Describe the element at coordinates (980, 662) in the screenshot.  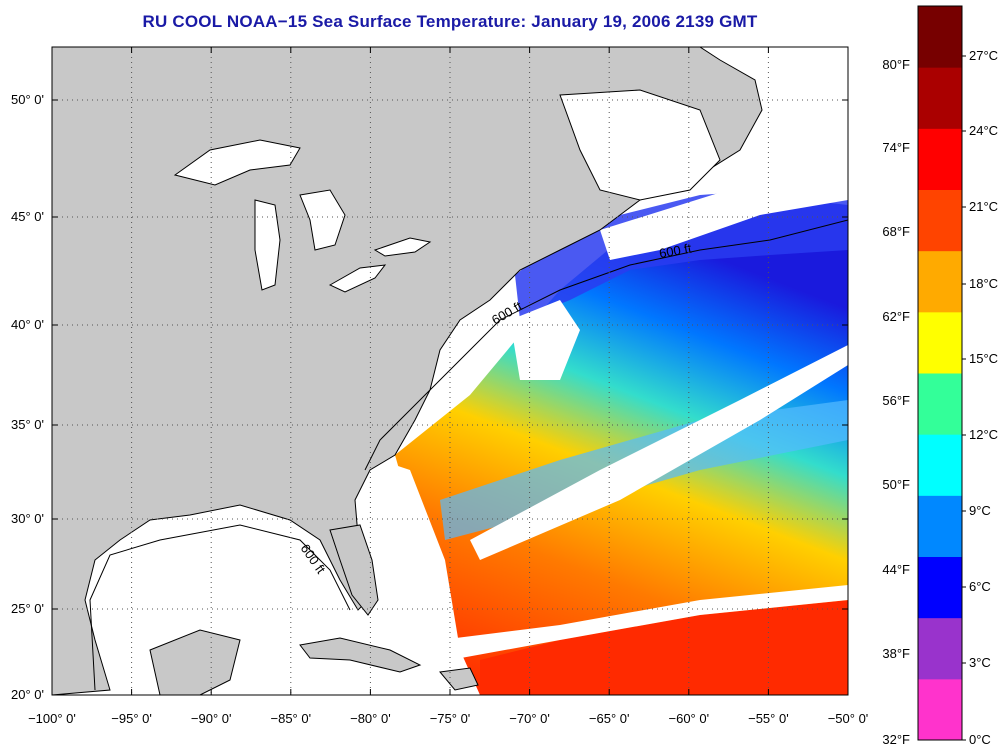
I see `celsius-label: 3°C` at that location.